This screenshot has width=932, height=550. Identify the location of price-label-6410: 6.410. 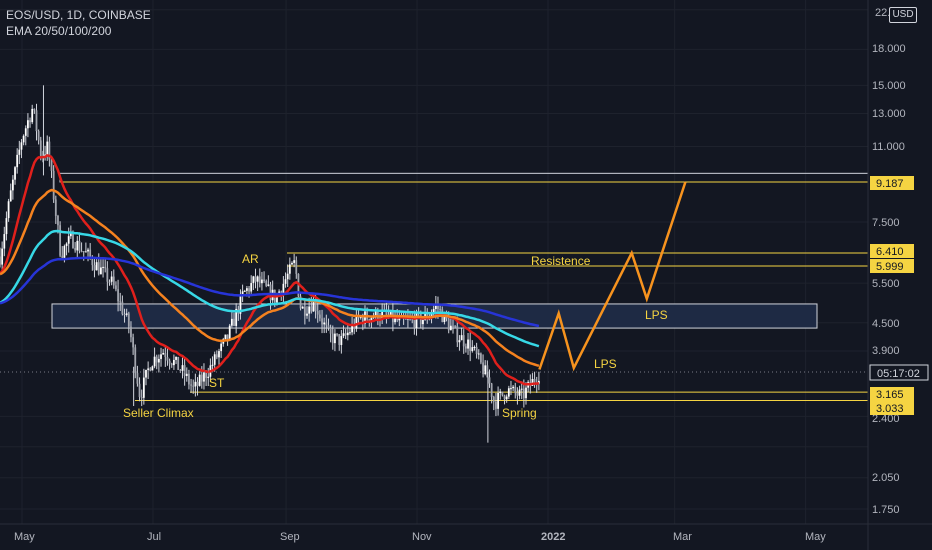
(890, 252).